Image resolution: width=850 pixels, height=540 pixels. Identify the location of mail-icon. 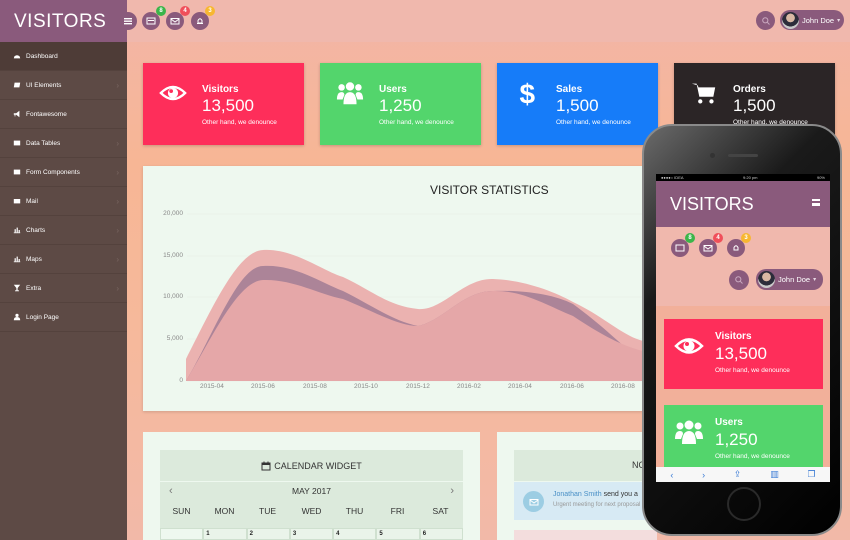
(17, 201).